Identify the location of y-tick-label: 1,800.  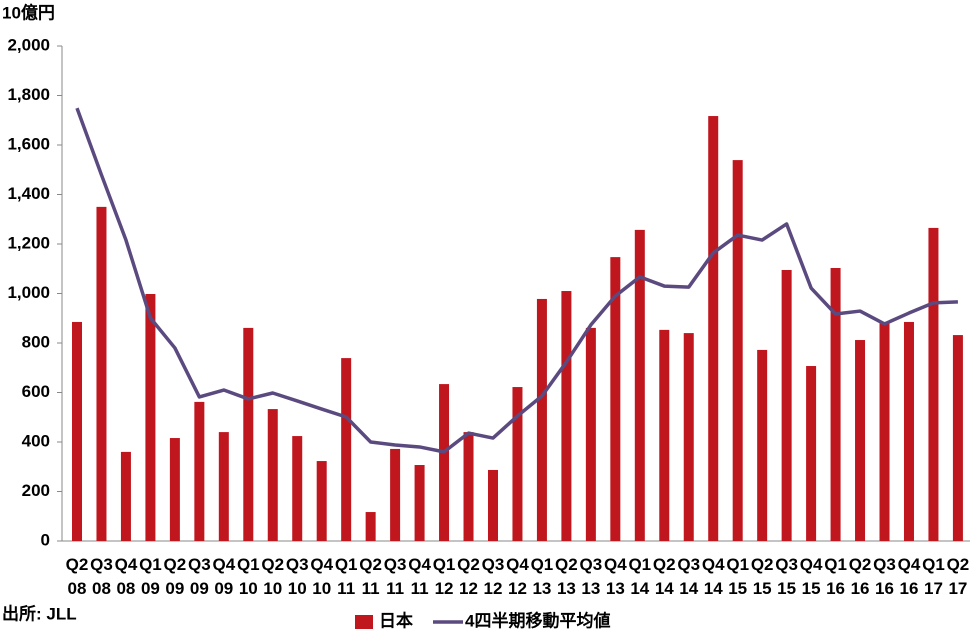
(28, 94).